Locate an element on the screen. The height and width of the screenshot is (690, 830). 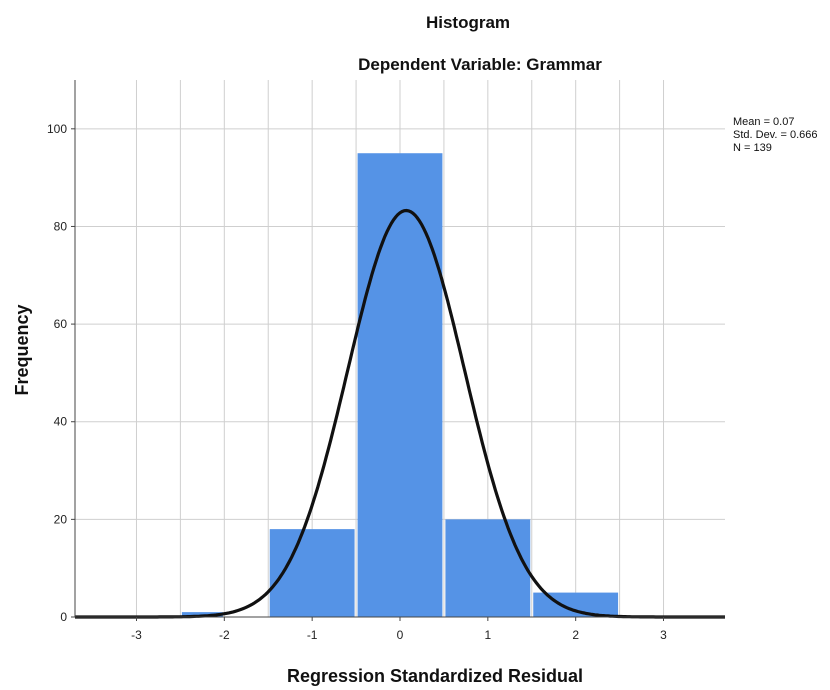
x-axis-title: Regression Standardized Residual is located at coordinates (435, 676).